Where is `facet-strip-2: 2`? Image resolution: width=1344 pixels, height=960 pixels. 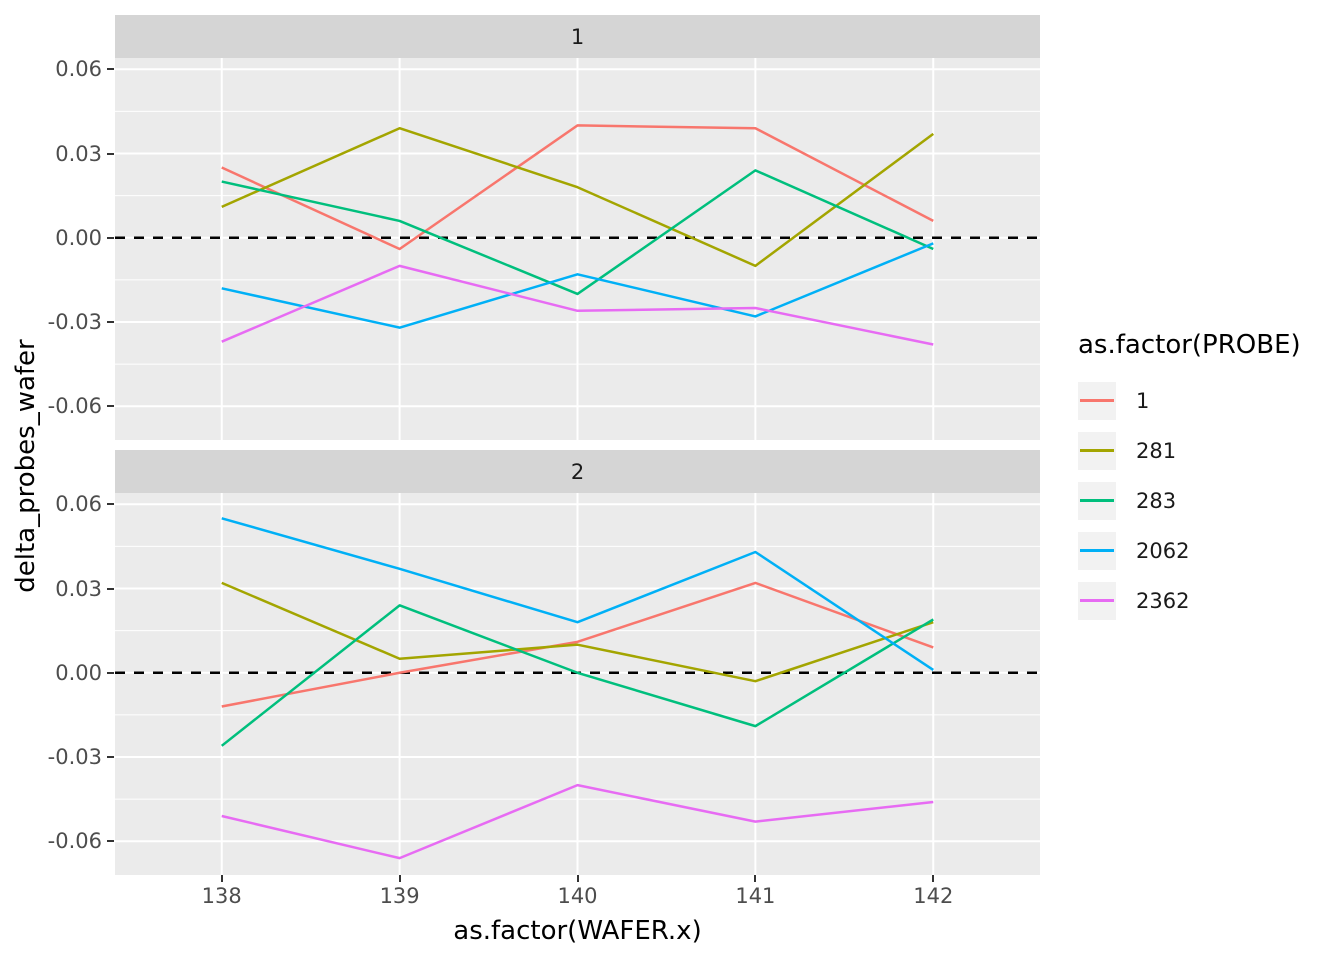 facet-strip-2: 2 is located at coordinates (577, 471).